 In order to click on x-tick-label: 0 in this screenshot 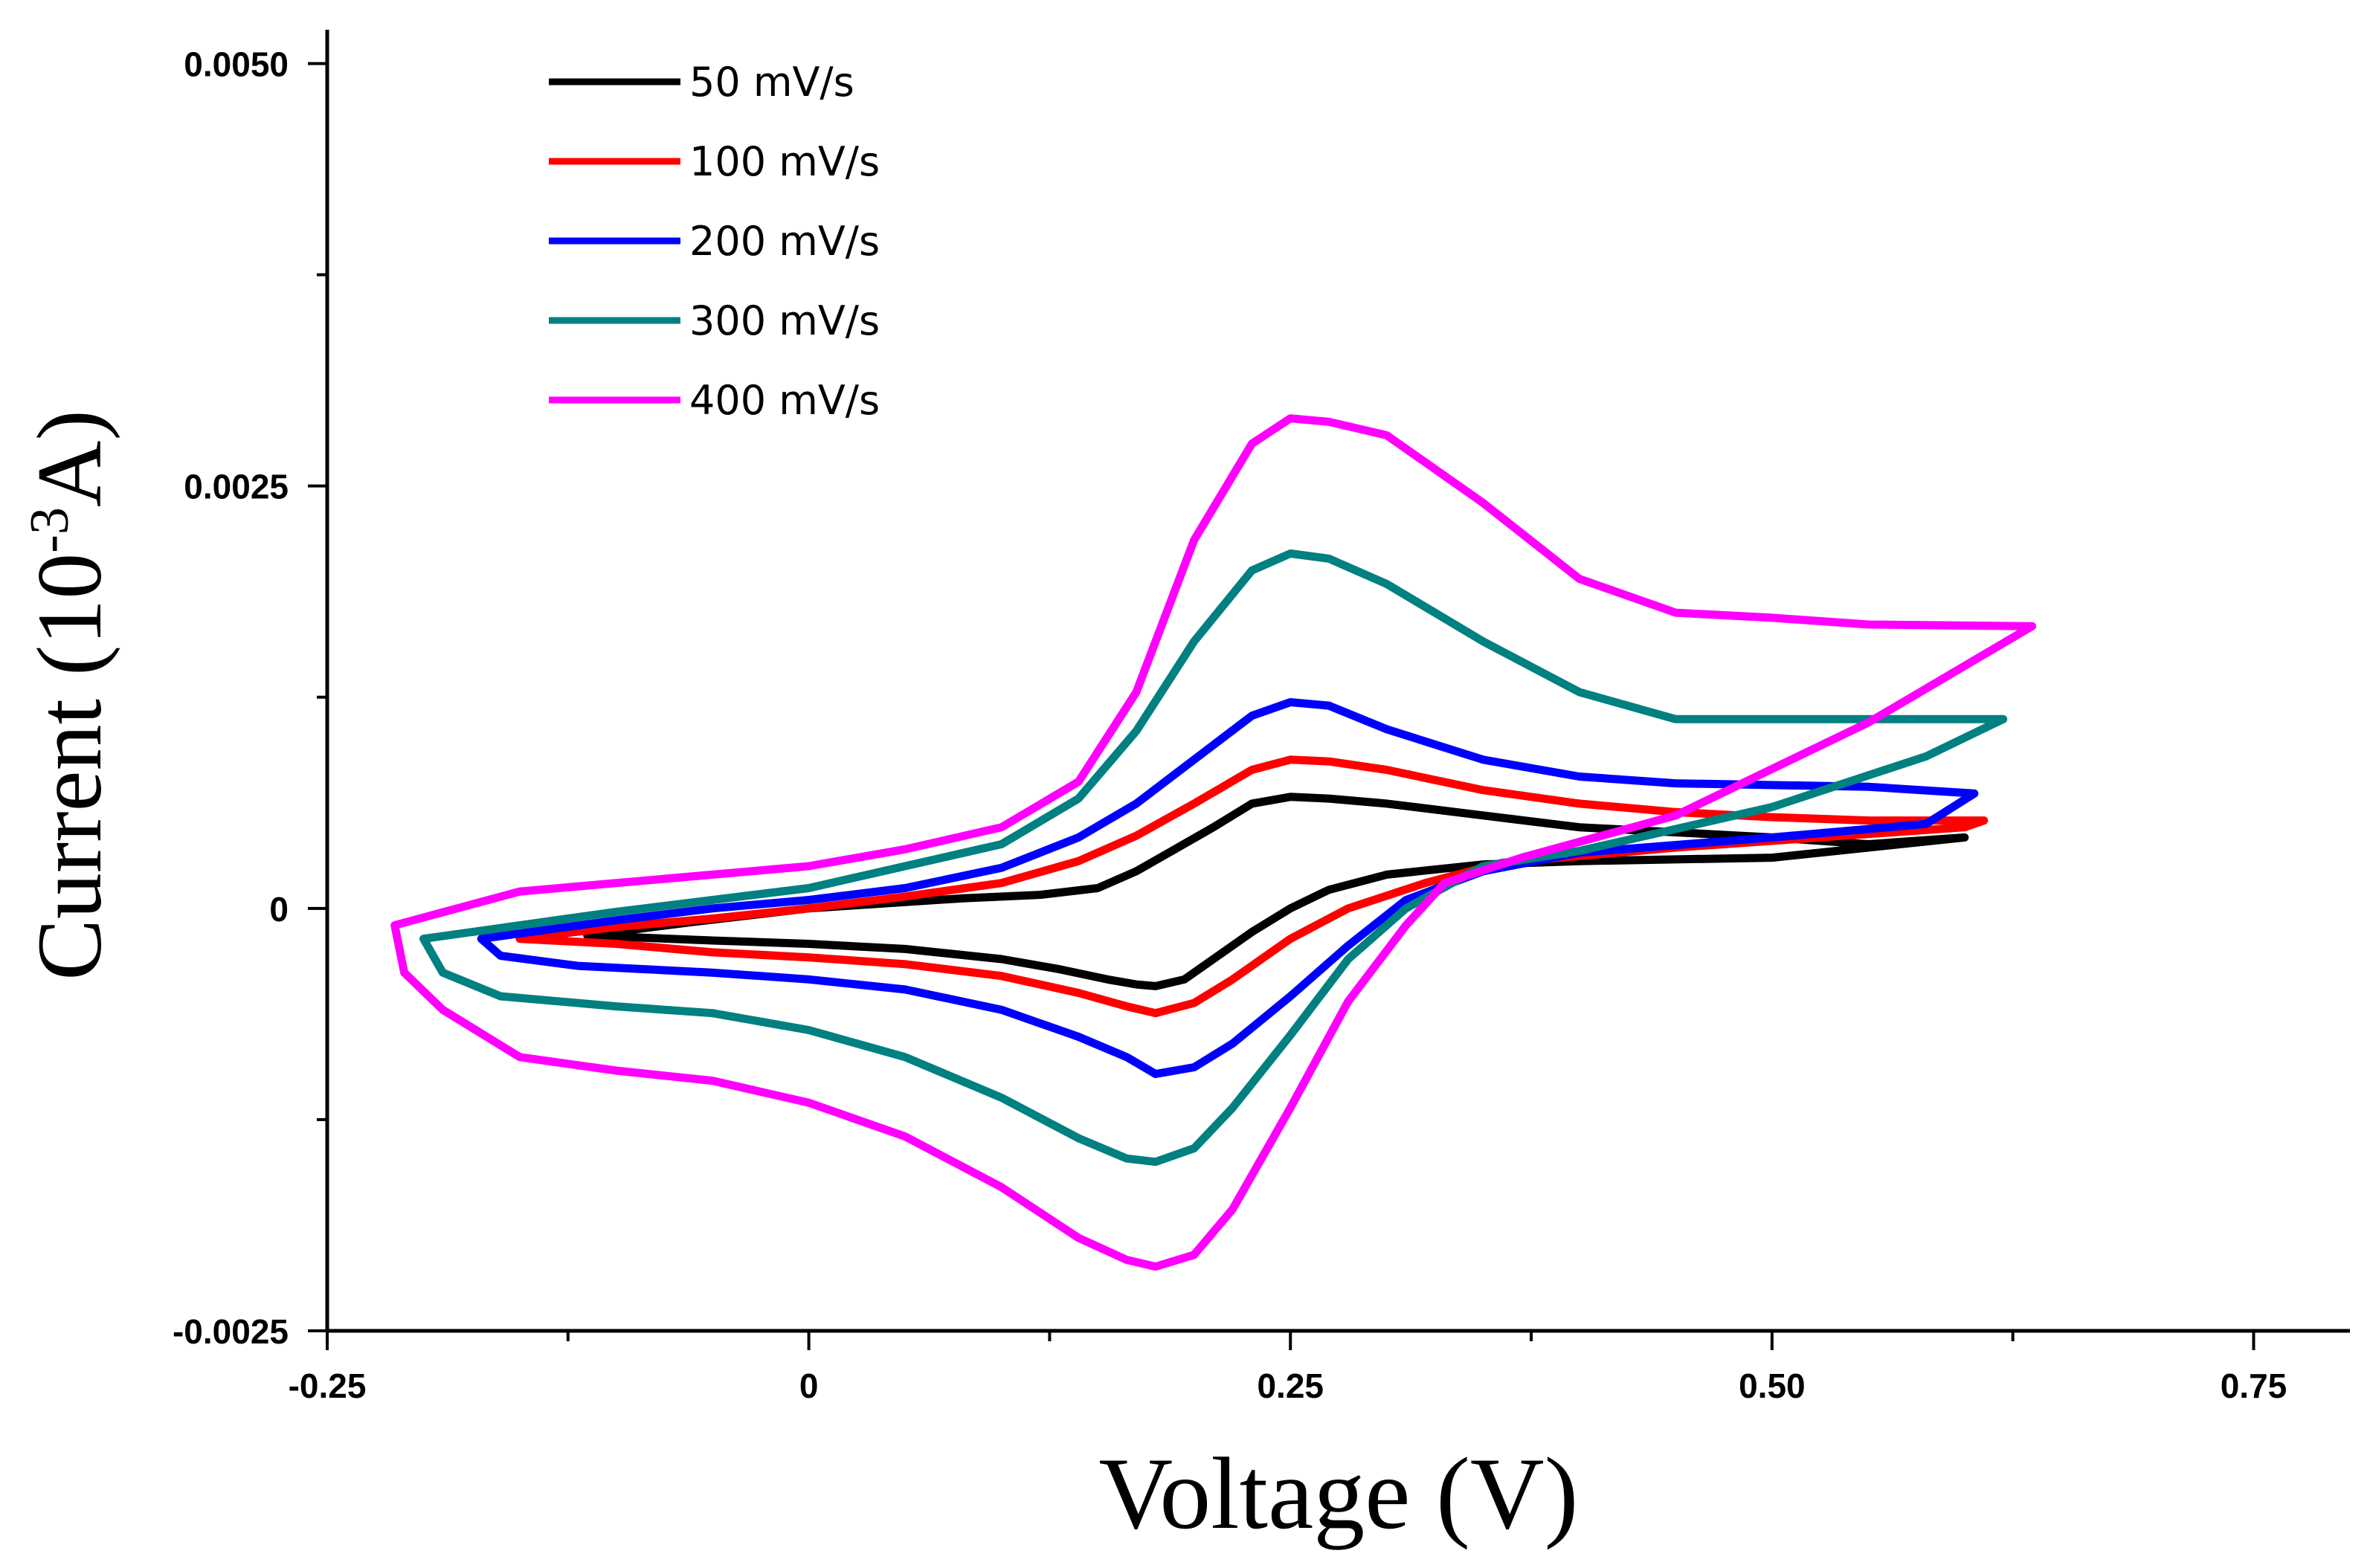, I will do `click(809, 1386)`.